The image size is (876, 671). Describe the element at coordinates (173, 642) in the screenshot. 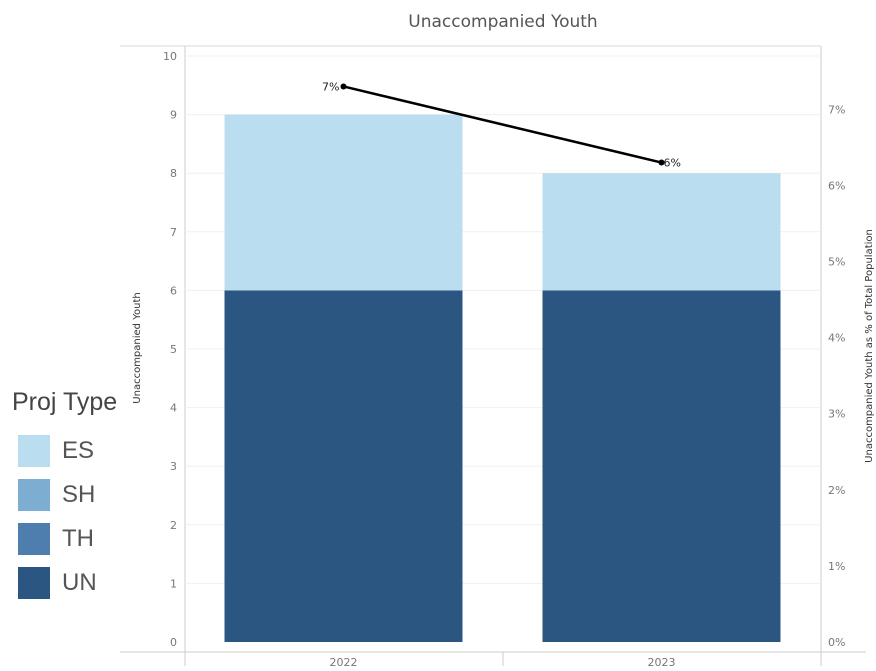

I see `y-tick-label: 0` at that location.